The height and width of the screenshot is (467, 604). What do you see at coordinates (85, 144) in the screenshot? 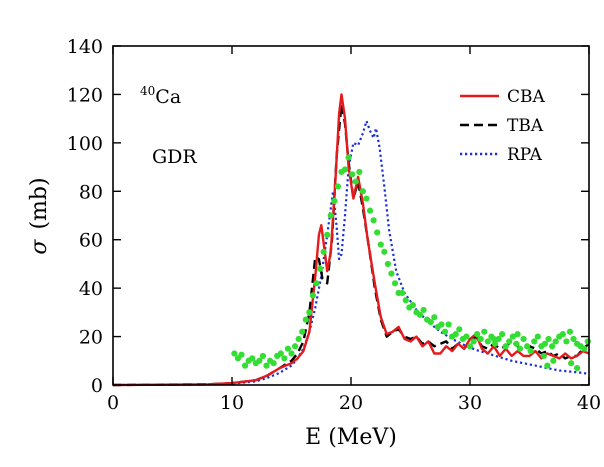
I see `y-tick-label-100: 100` at bounding box center [85, 144].